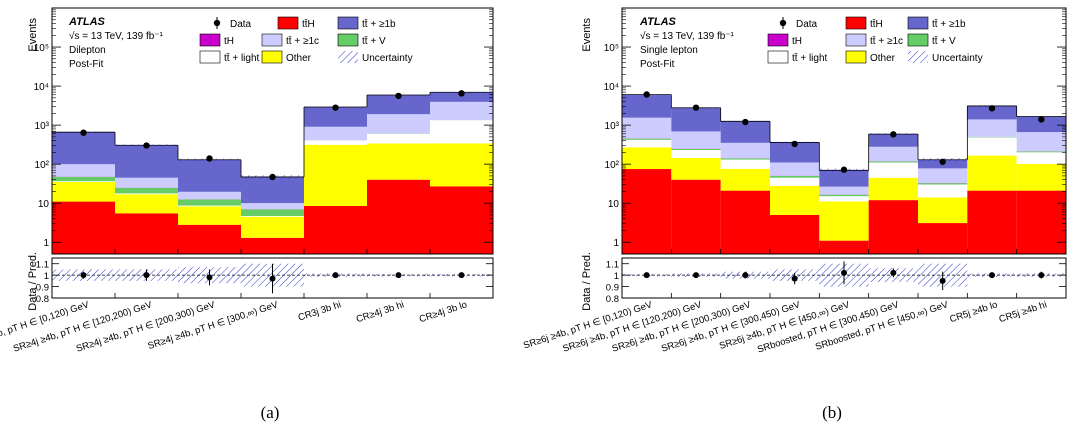 This screenshot has width=1071, height=428. Describe the element at coordinates (296, 23) in the screenshot. I see `legend-item-tth: tt̄H` at that location.